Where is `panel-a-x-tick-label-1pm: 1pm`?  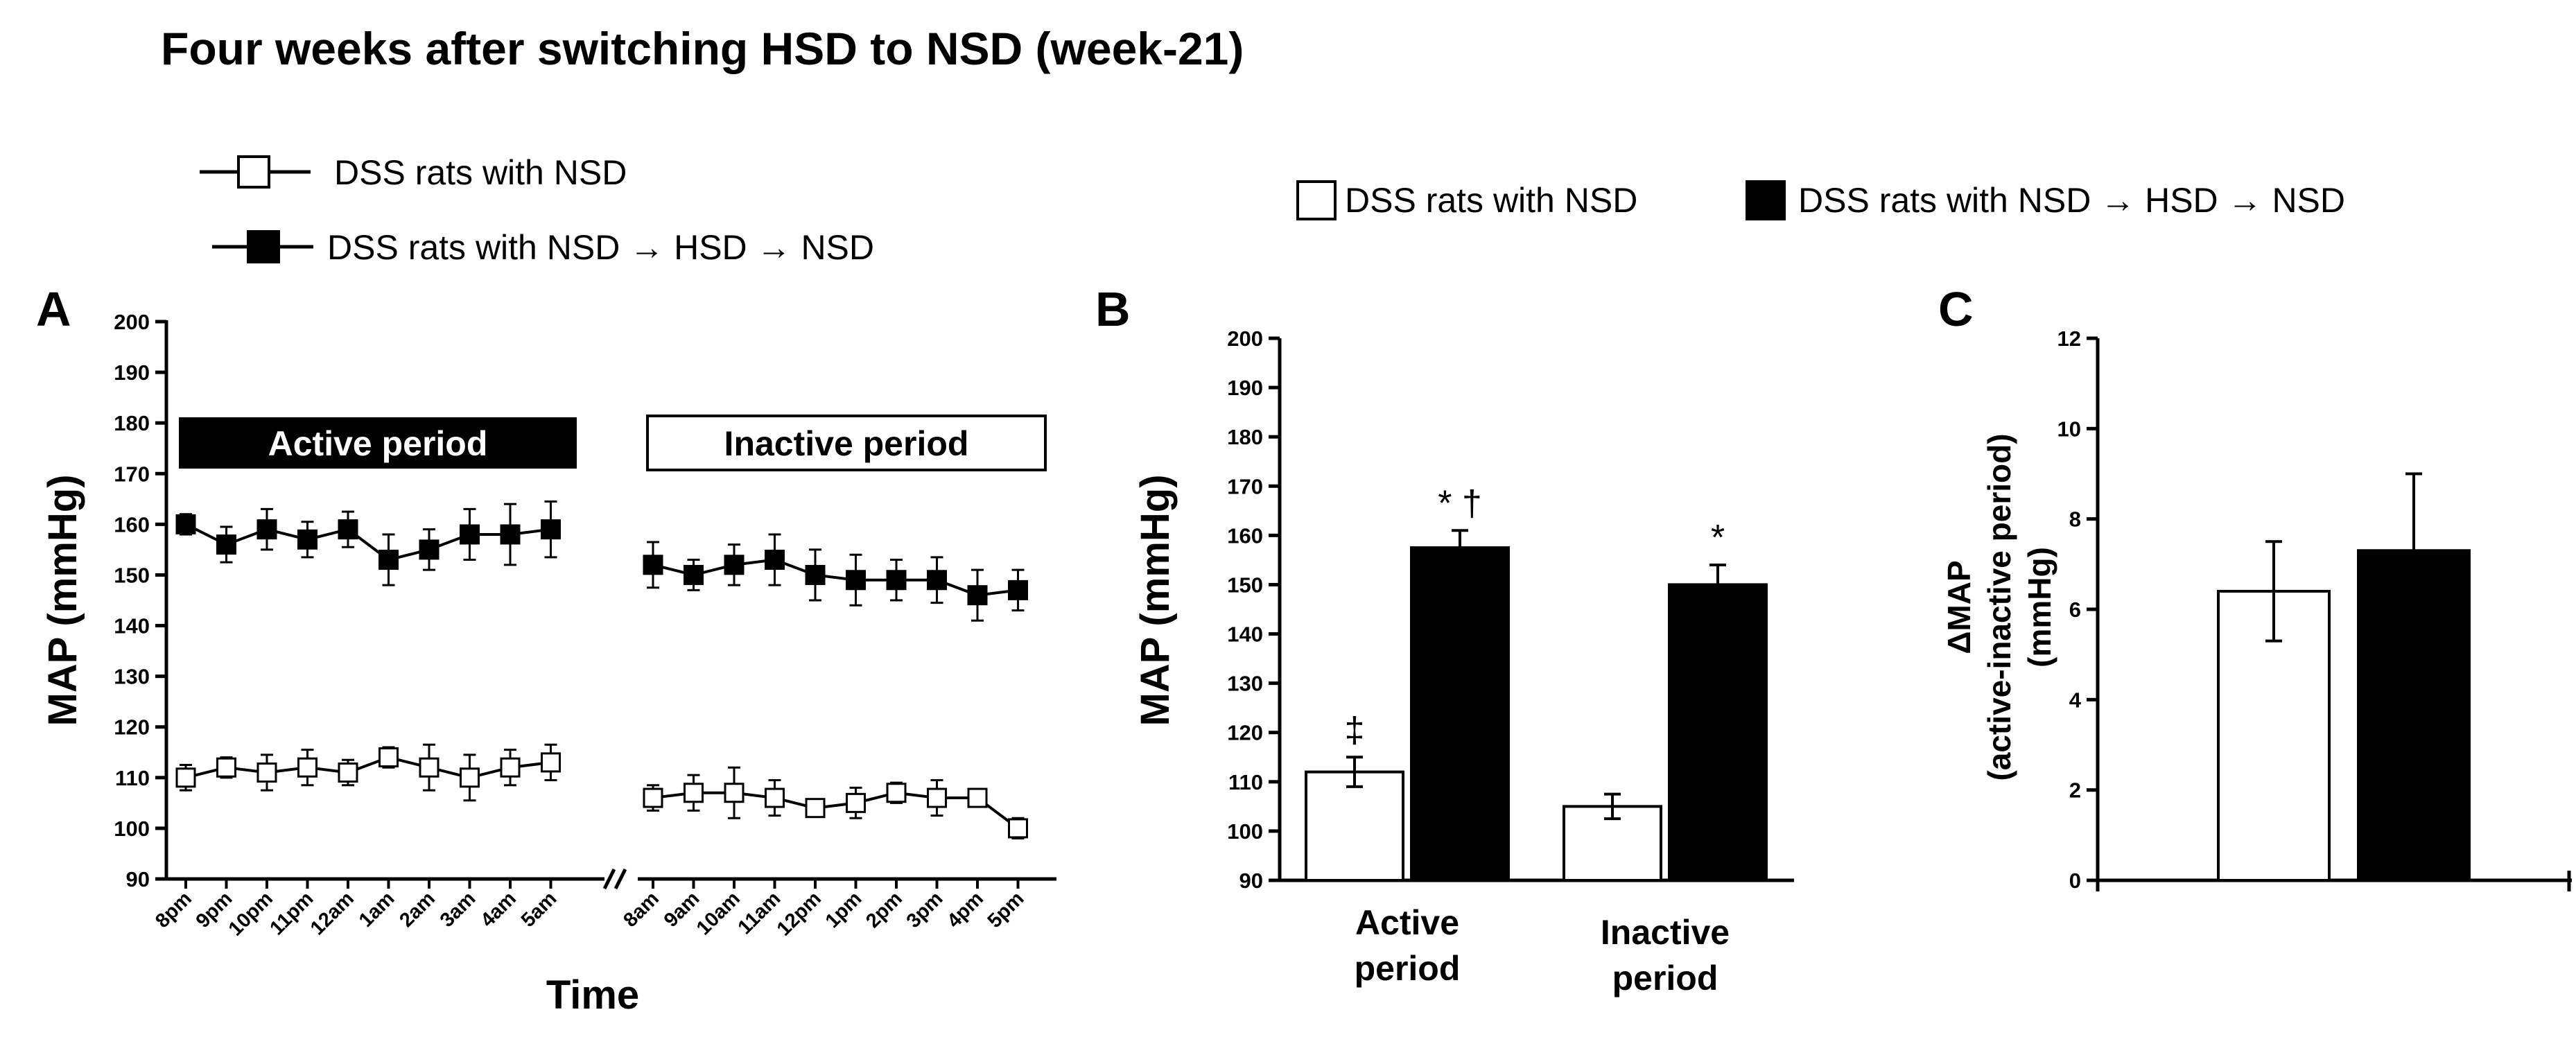
panel-a-x-tick-label-1pm: 1pm is located at coordinates (844, 910).